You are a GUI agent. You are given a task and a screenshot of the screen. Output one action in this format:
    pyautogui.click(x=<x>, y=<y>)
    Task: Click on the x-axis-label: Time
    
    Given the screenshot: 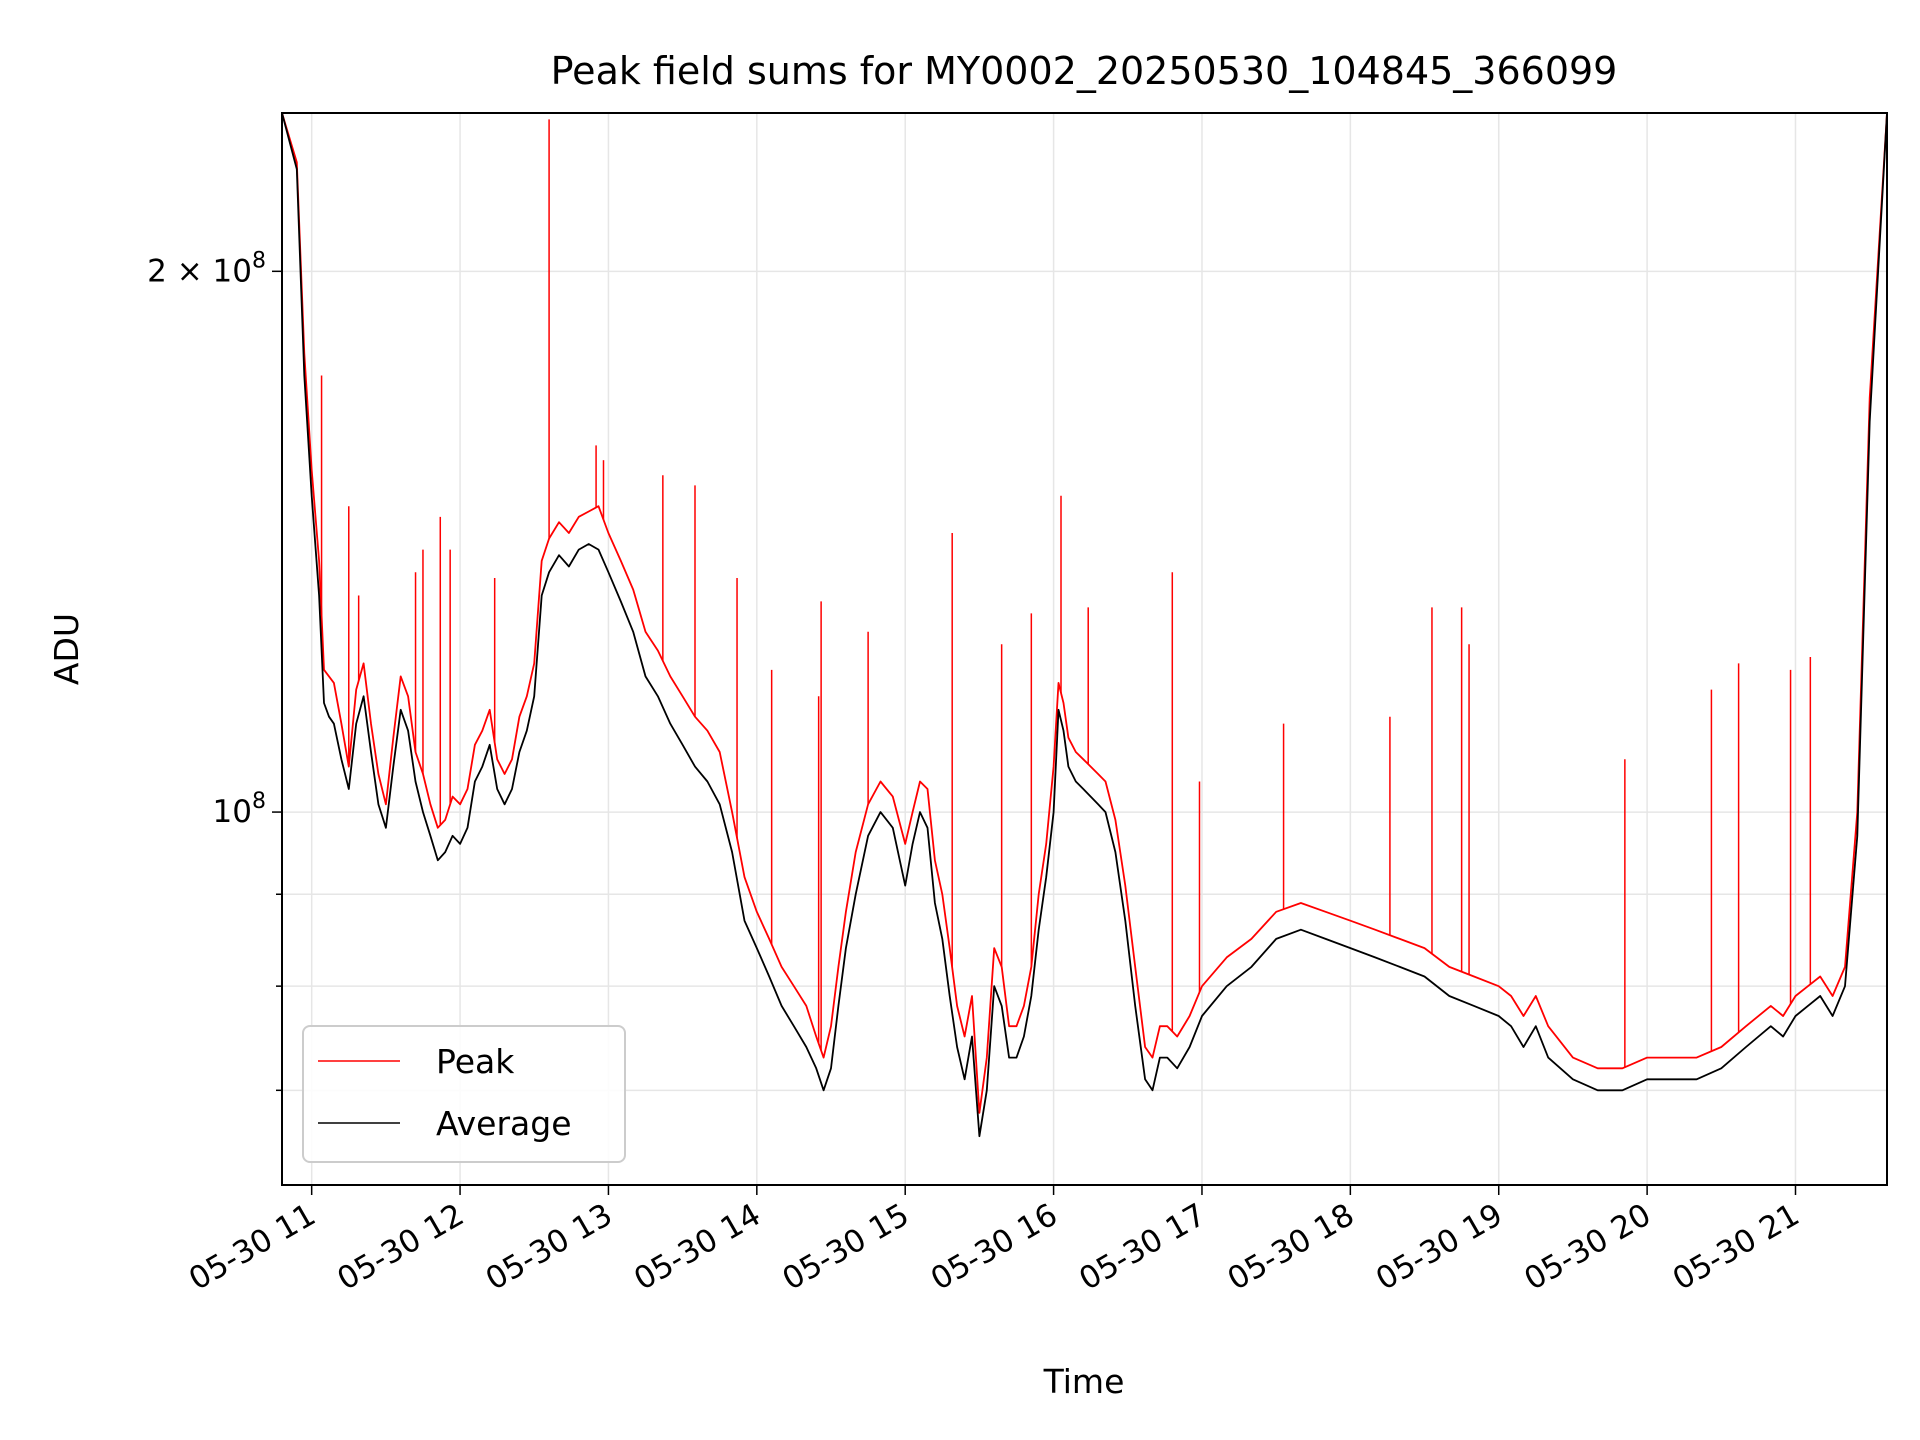 What is the action you would take?
    pyautogui.click(x=1084, y=1381)
    